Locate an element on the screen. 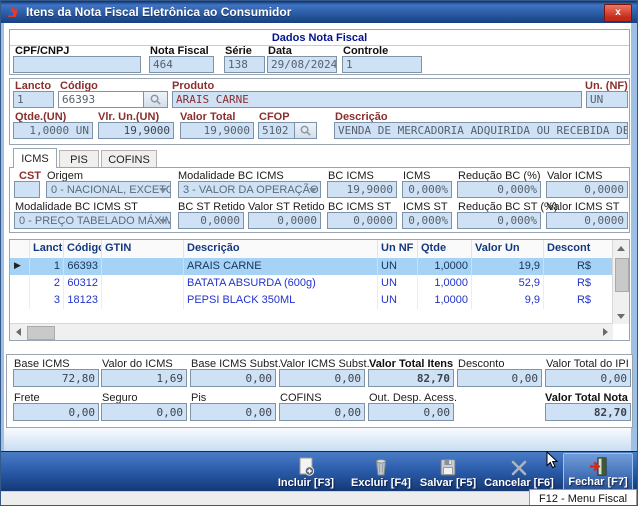 This screenshot has height=506, width=638. reducao-st-field: 0,000% is located at coordinates (499, 220).